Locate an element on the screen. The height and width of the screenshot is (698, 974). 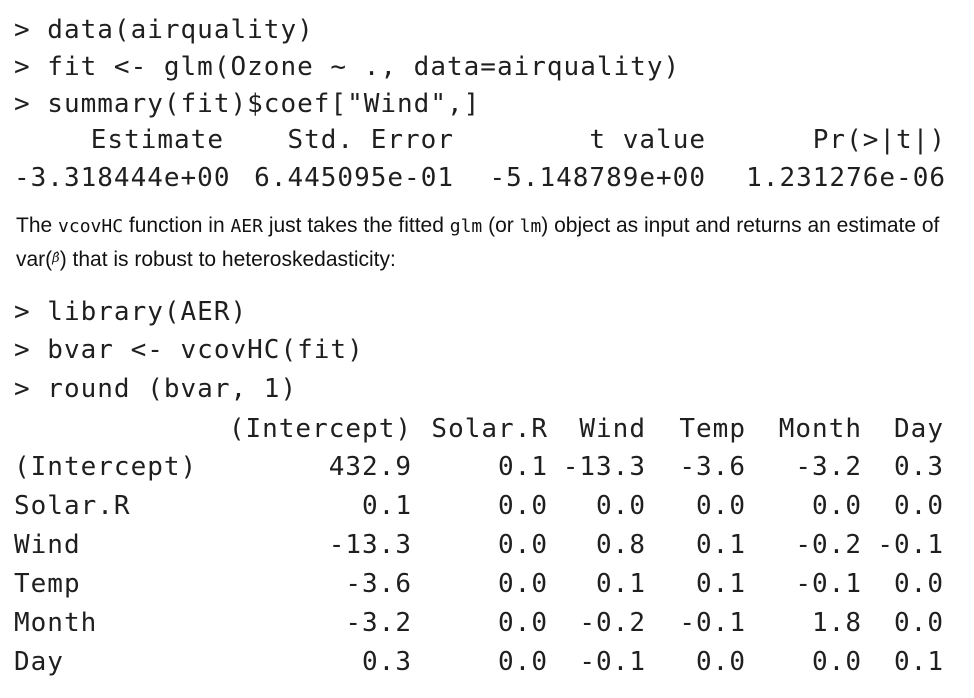
coef-header-estimate: Estimate is located at coordinates (157, 140).